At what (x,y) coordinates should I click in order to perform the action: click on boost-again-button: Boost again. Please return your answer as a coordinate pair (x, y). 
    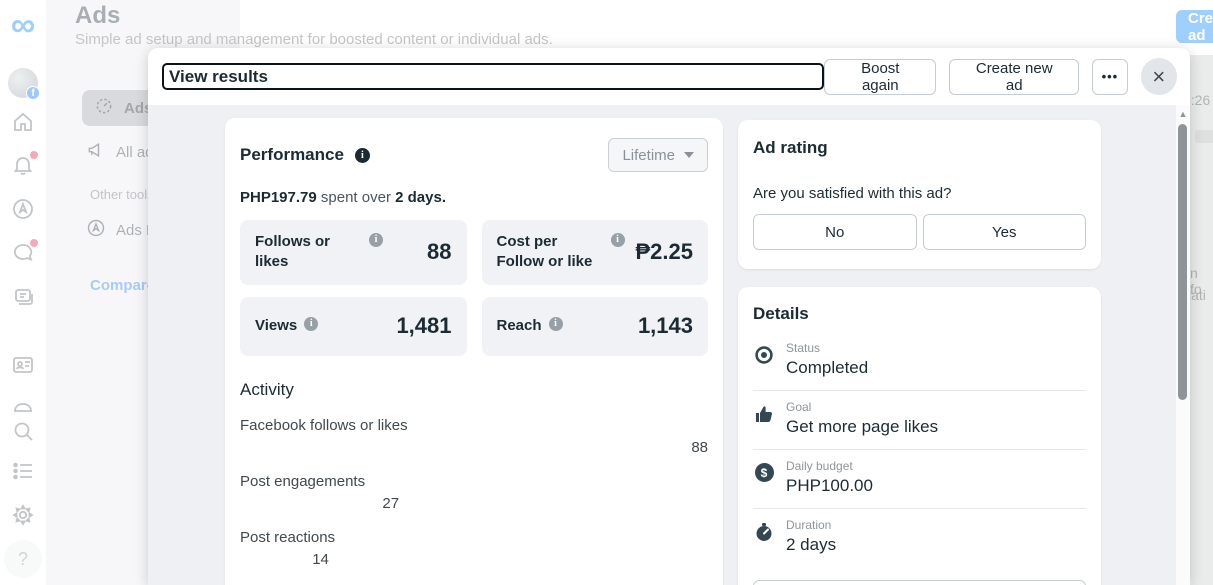
    Looking at the image, I should click on (880, 76).